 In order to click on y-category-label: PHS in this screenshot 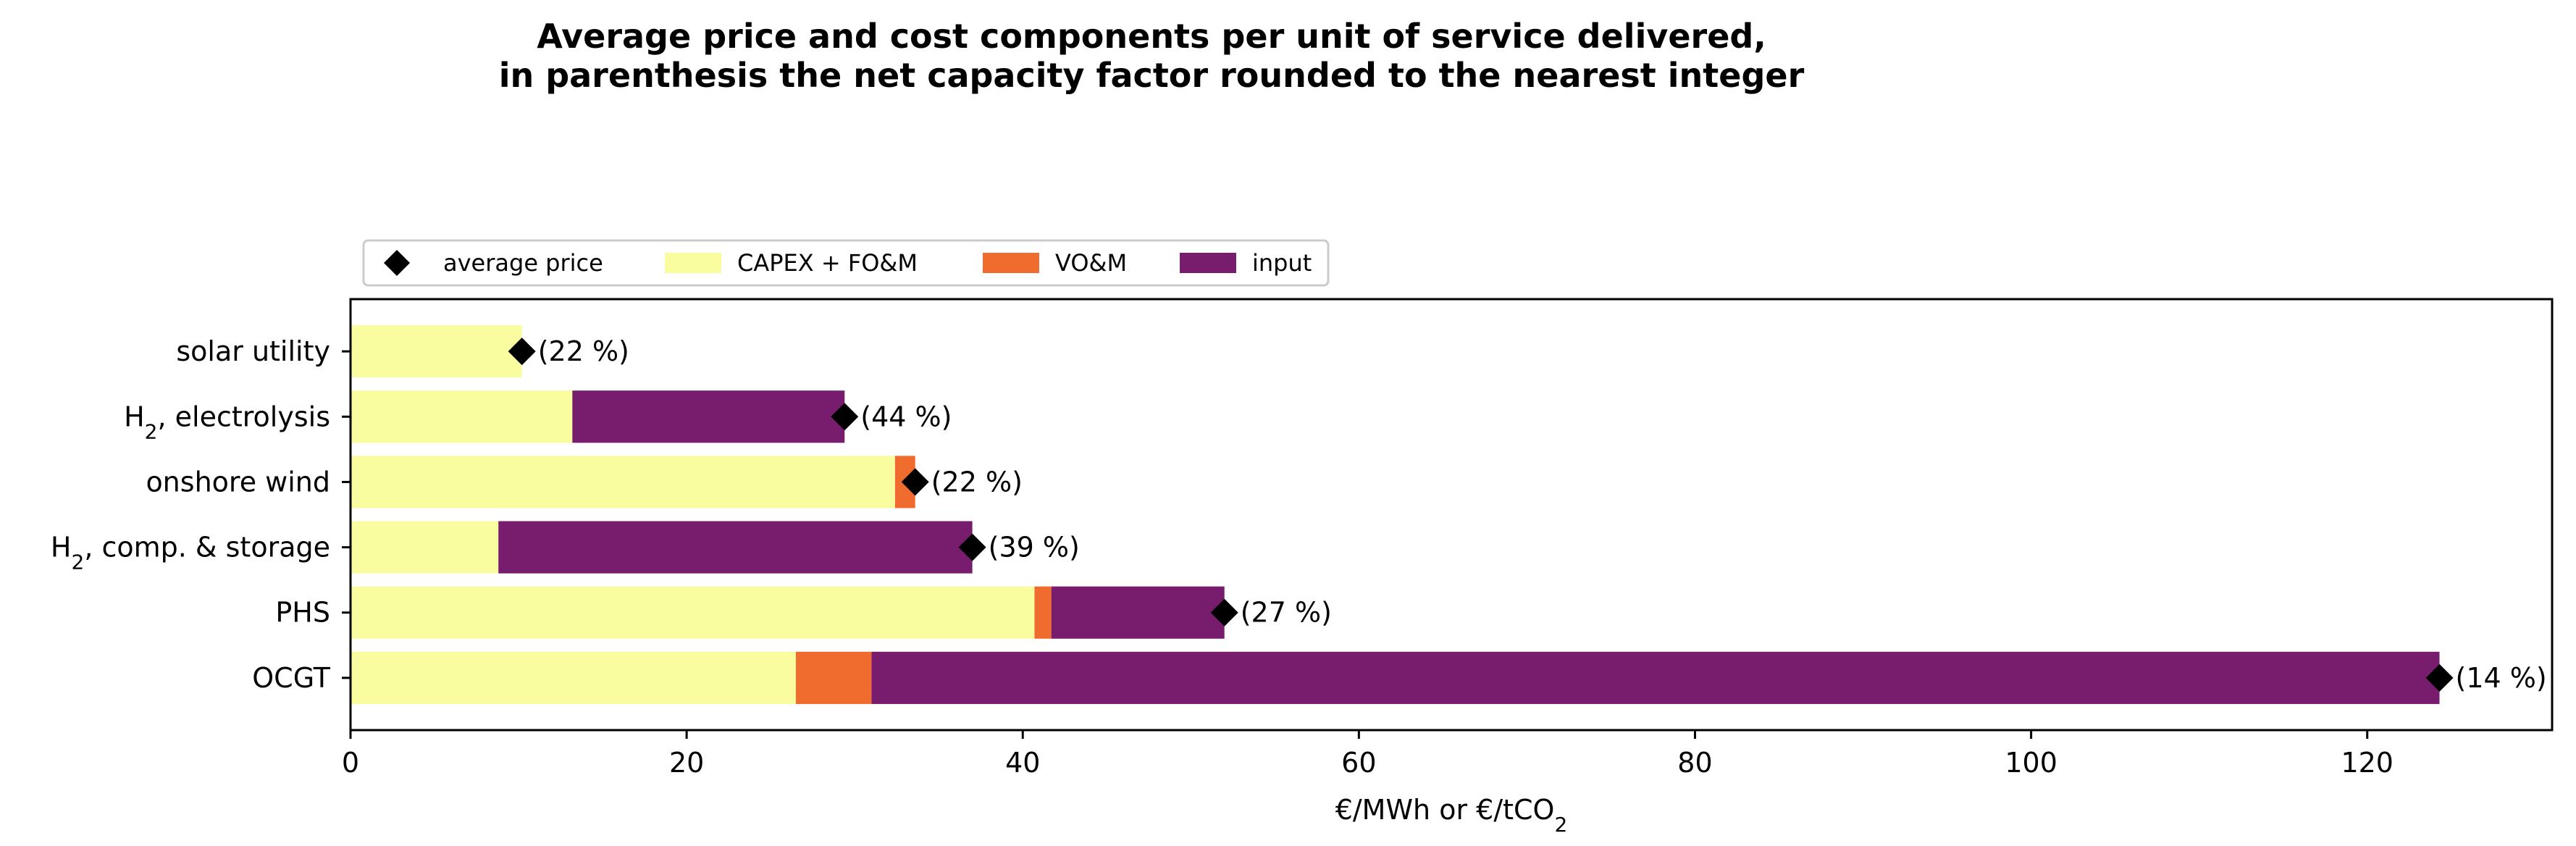, I will do `click(302, 613)`.